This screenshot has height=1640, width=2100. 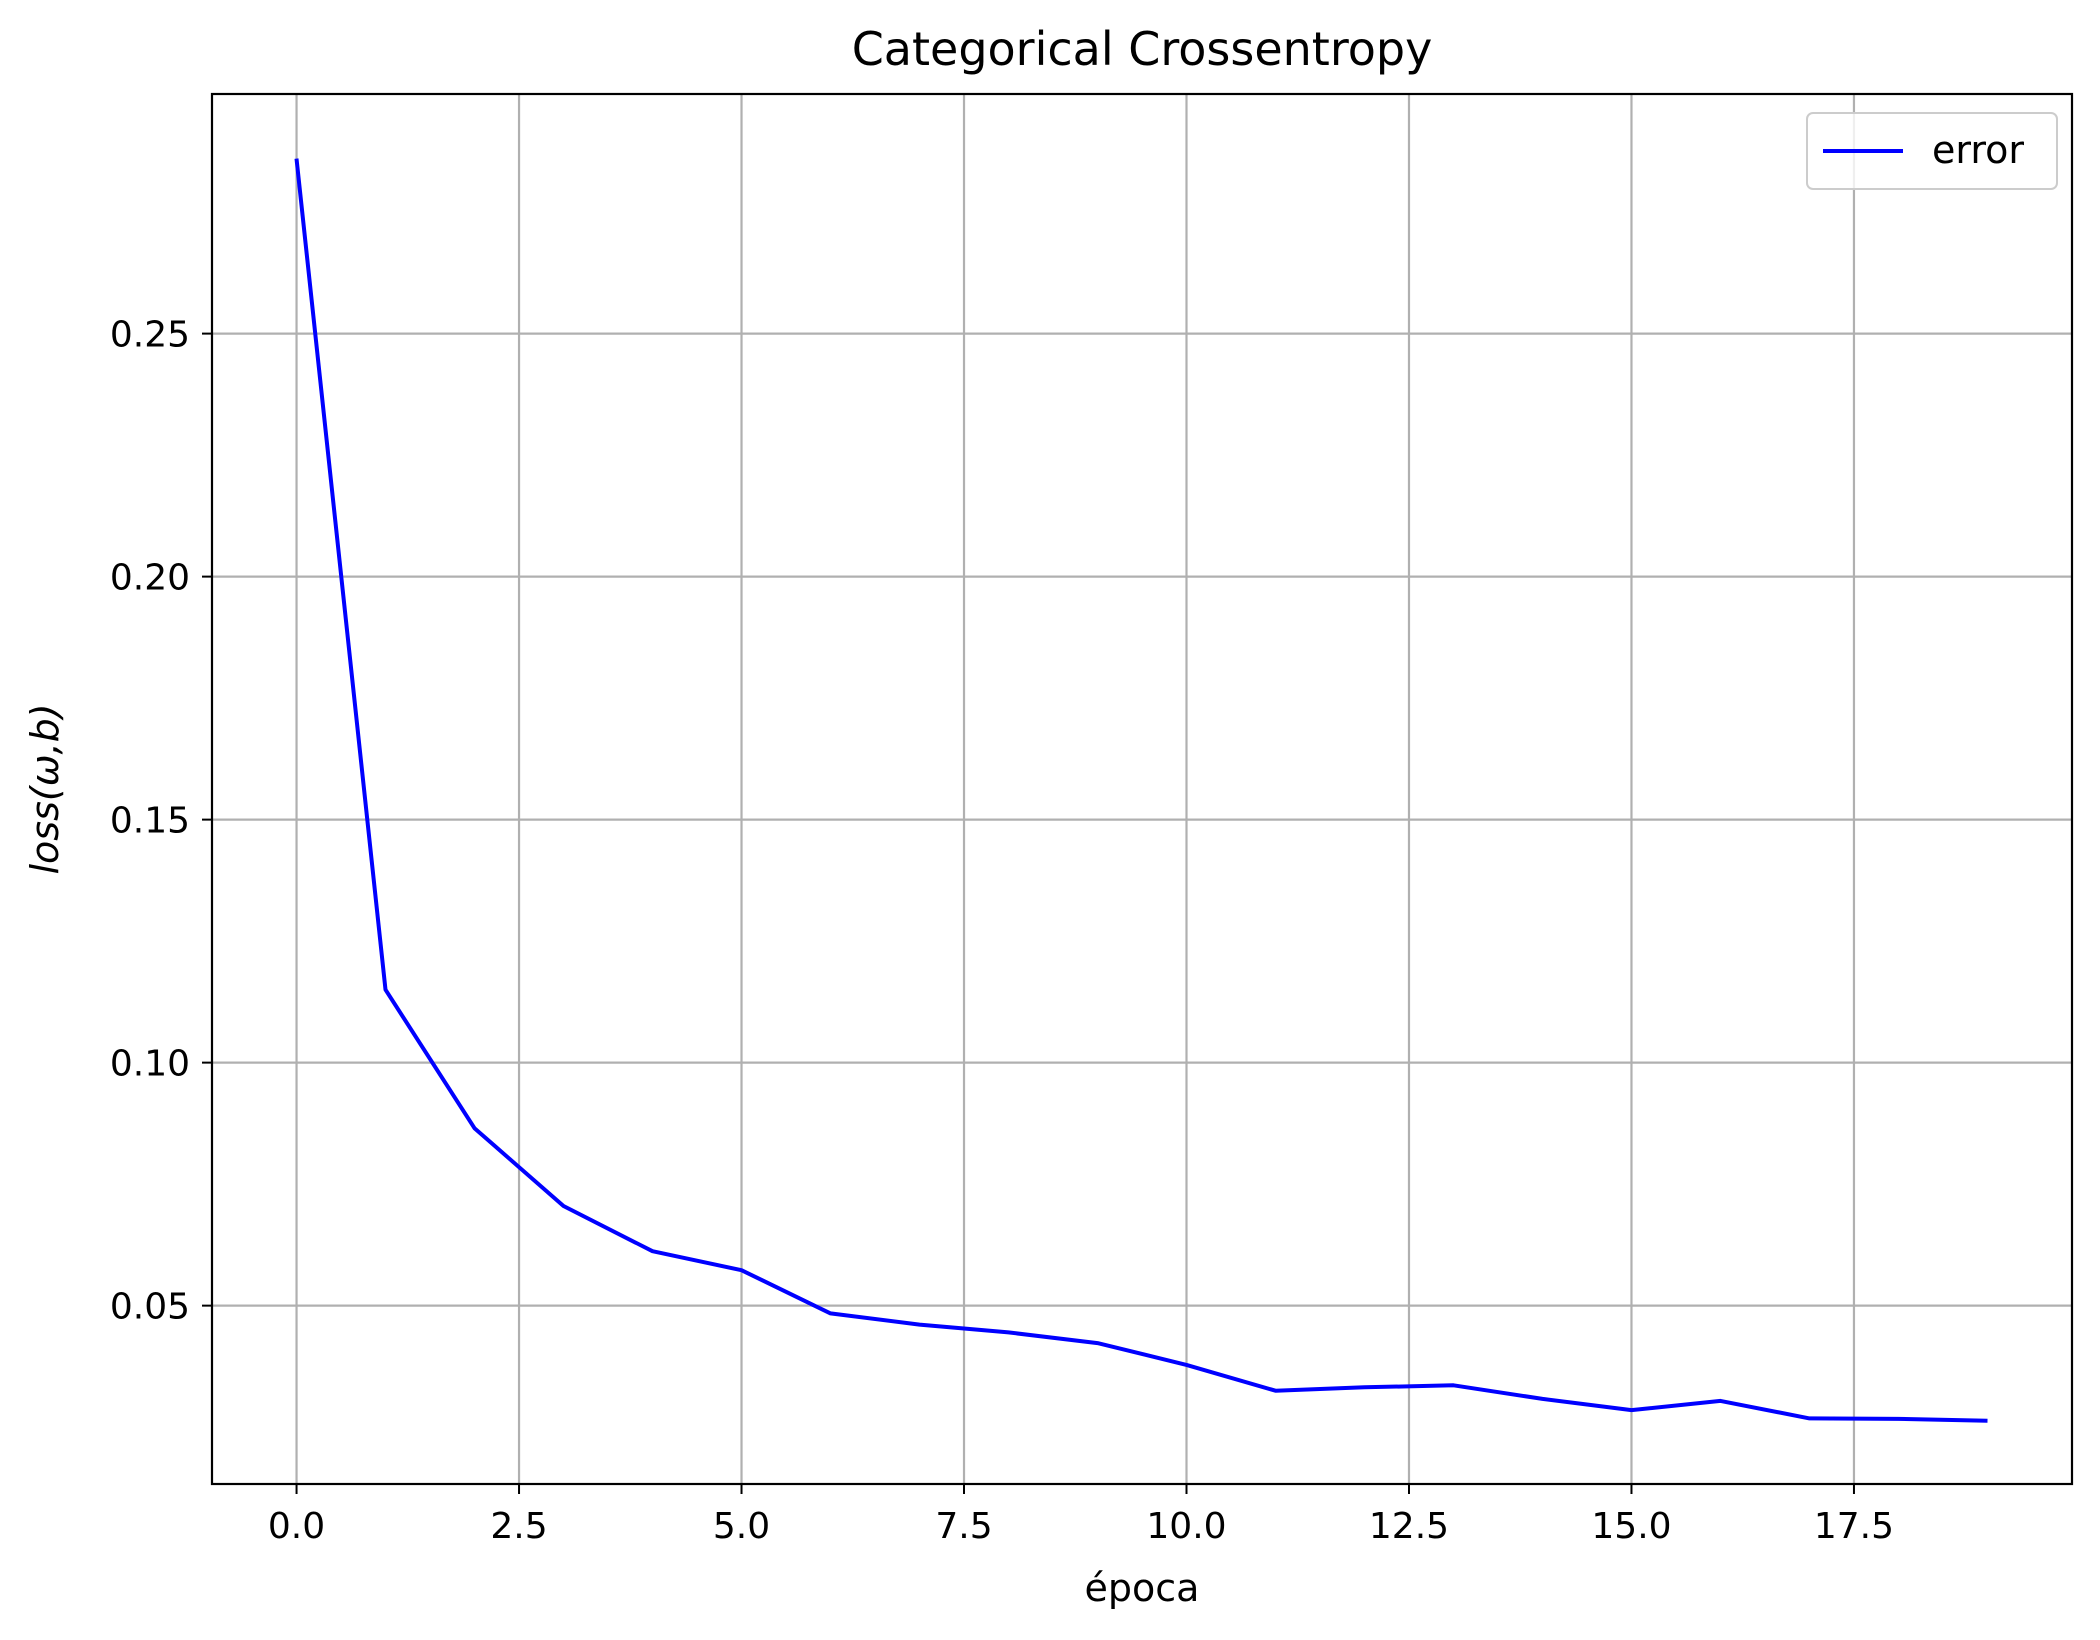 What do you see at coordinates (1409, 1526) in the screenshot?
I see `x-tick-label: 12.5` at bounding box center [1409, 1526].